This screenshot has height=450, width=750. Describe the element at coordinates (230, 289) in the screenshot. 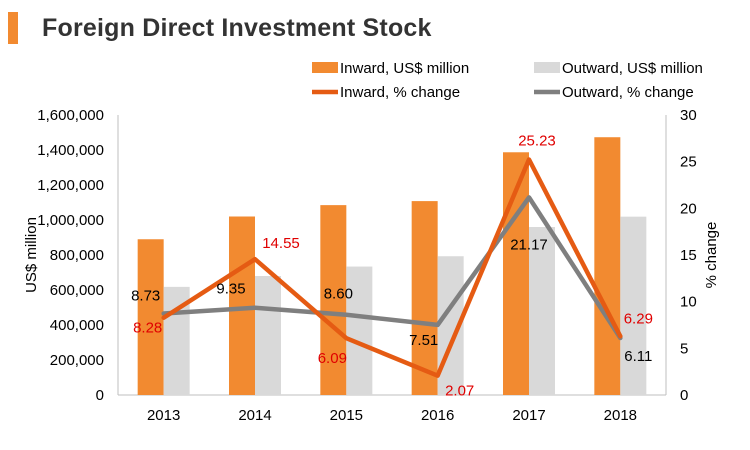

I see `data-label-outward-pct: 9.35` at that location.